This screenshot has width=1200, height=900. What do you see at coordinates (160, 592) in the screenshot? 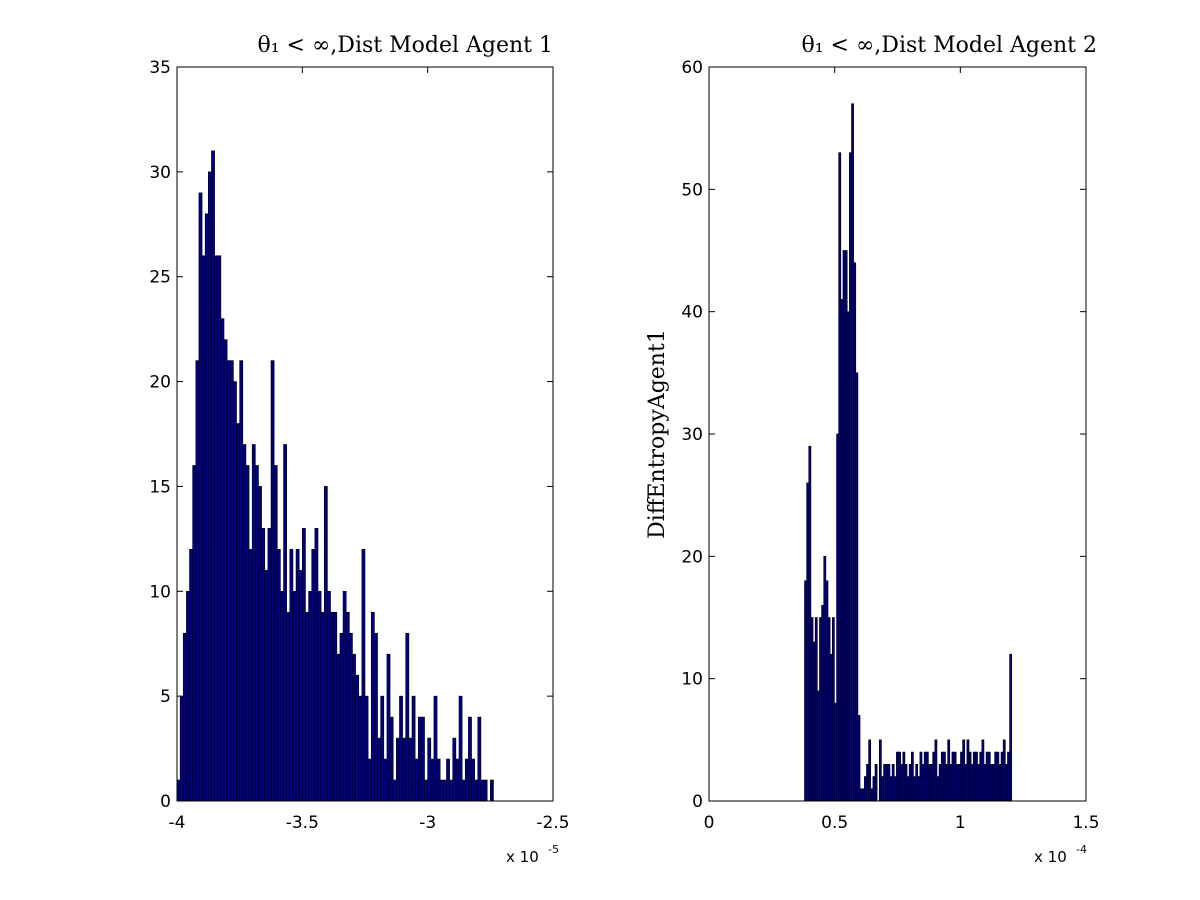
I see `y-tick-label-agent-1-2: 10` at bounding box center [160, 592].